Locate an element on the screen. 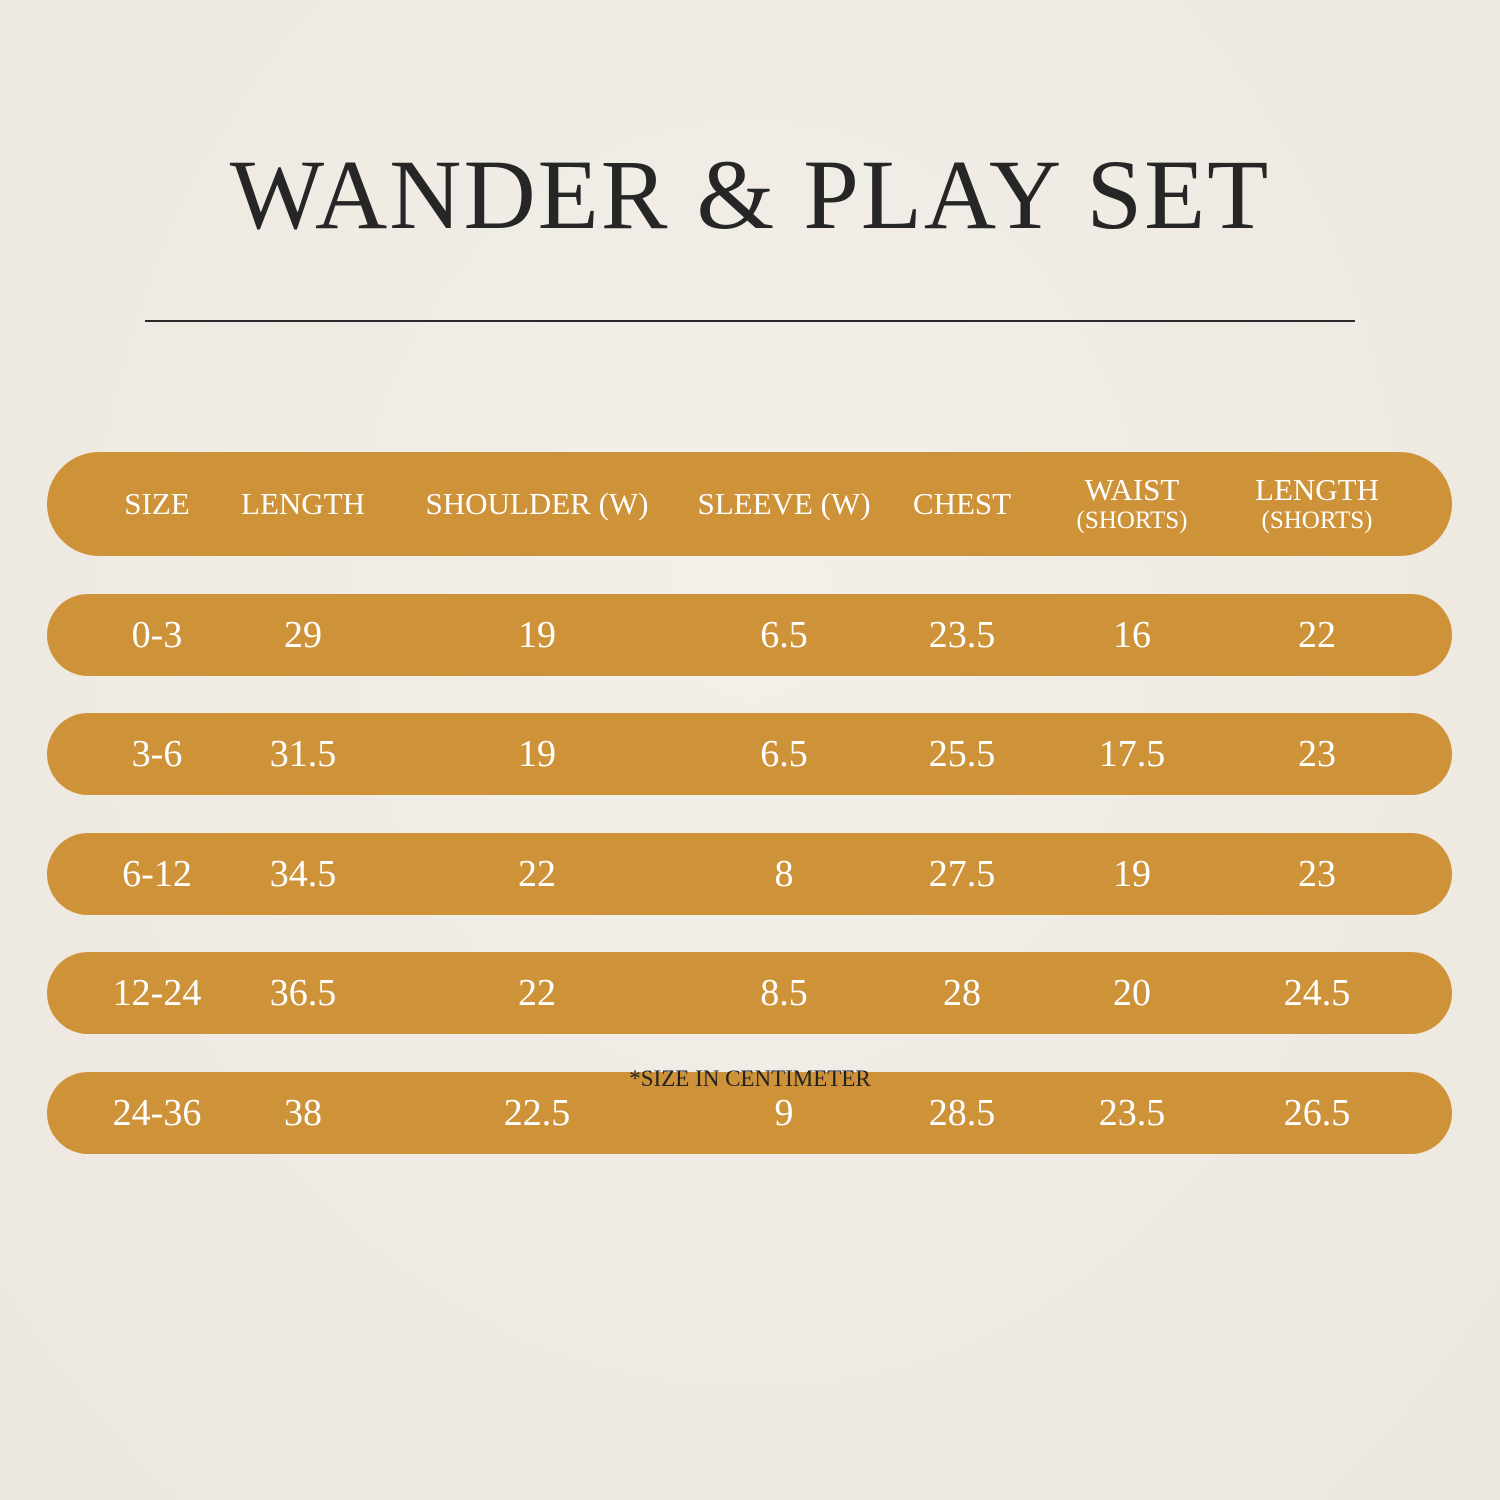 The width and height of the screenshot is (1500, 1500). column-header: CHEST is located at coordinates (962, 504).